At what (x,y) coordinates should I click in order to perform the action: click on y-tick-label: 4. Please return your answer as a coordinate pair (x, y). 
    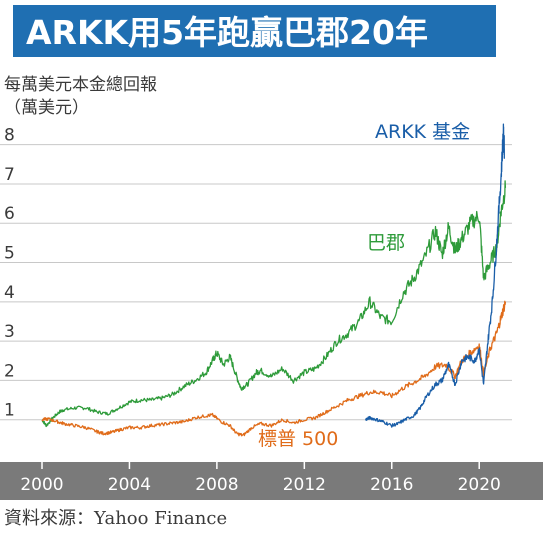
    Looking at the image, I should click on (9, 293).